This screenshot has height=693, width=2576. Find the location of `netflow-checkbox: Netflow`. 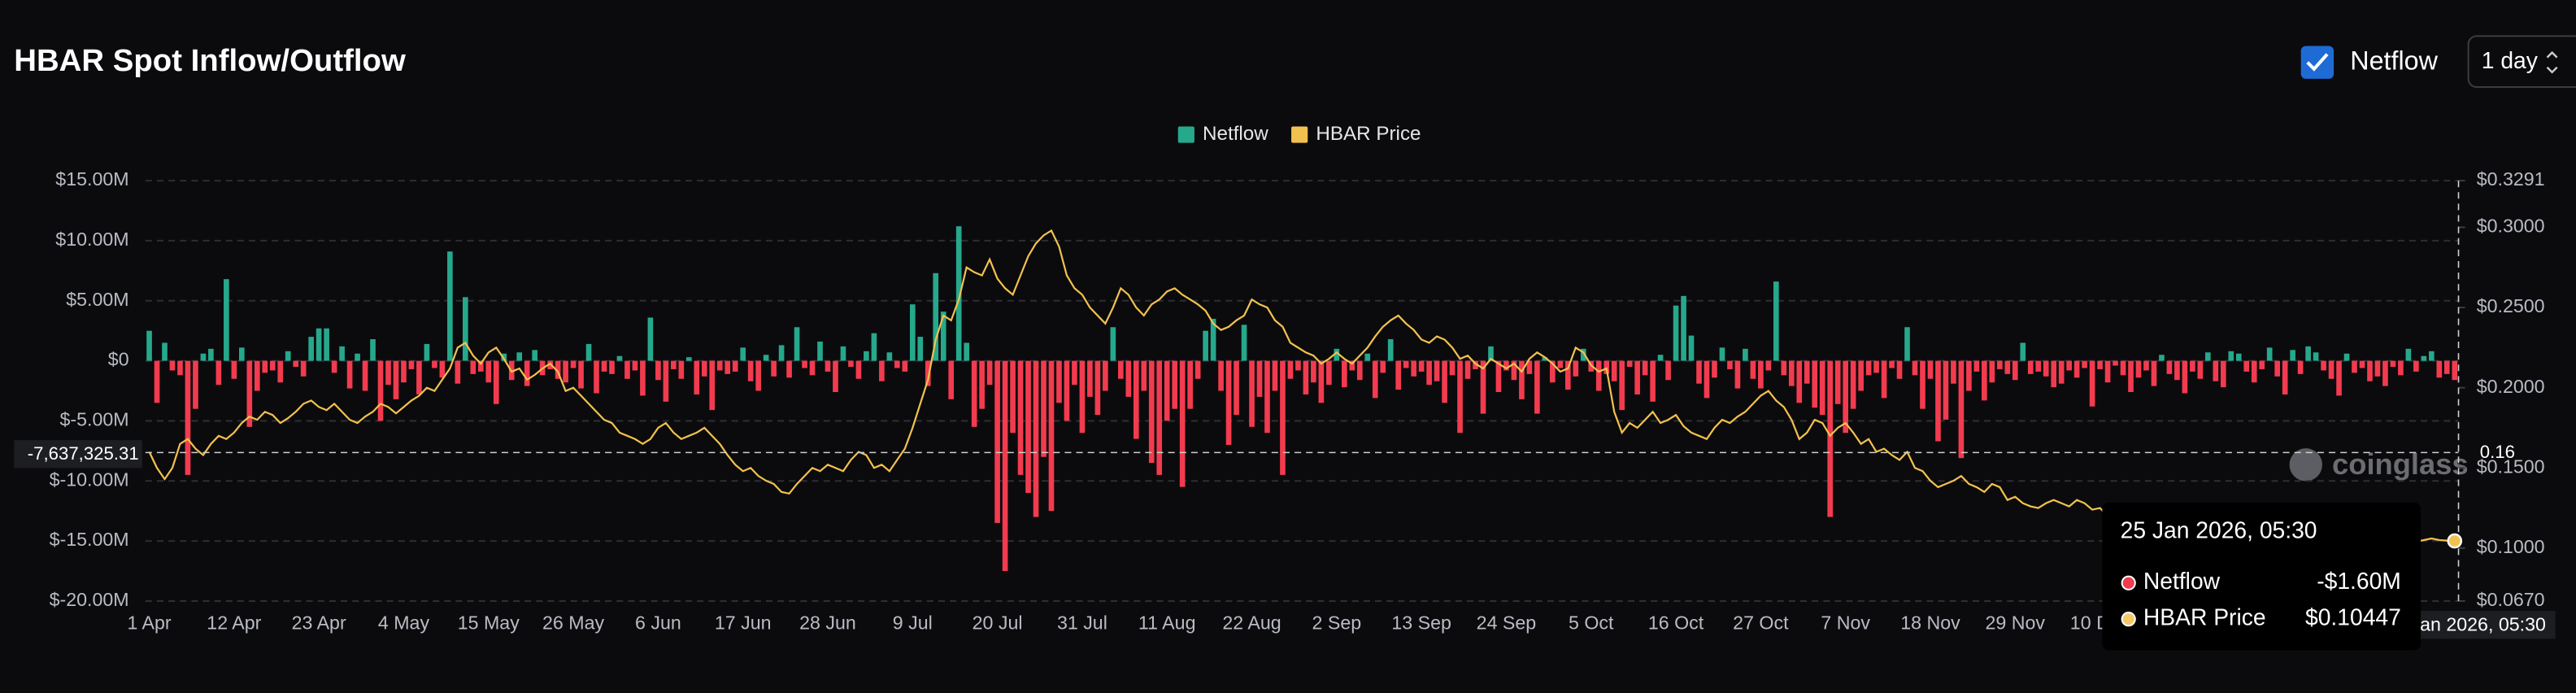

netflow-checkbox: Netflow is located at coordinates (2370, 62).